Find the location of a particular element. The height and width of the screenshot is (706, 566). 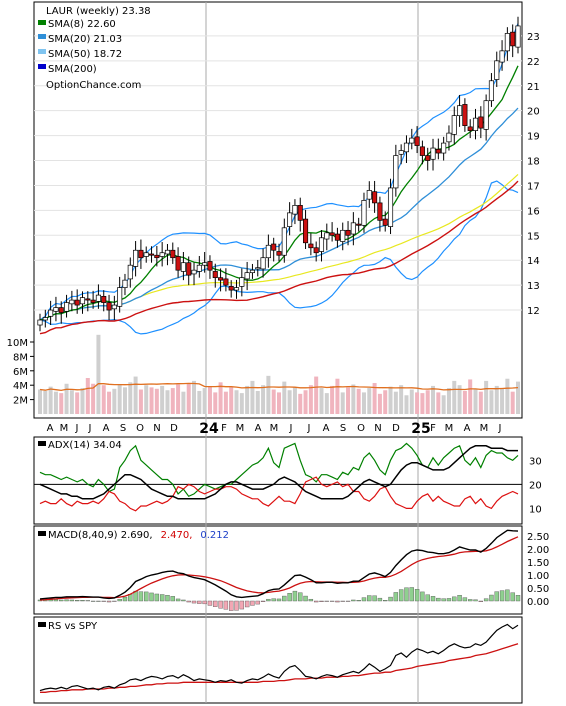

volume-tick-label: 2M is located at coordinates (20, 401).